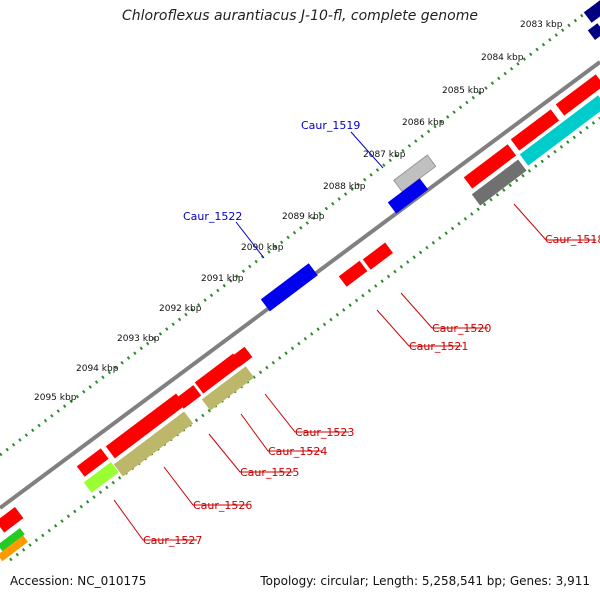 The height and width of the screenshot is (600, 600). Describe the element at coordinates (289, 287) in the screenshot. I see `gene-caur-1522-feature` at that location.